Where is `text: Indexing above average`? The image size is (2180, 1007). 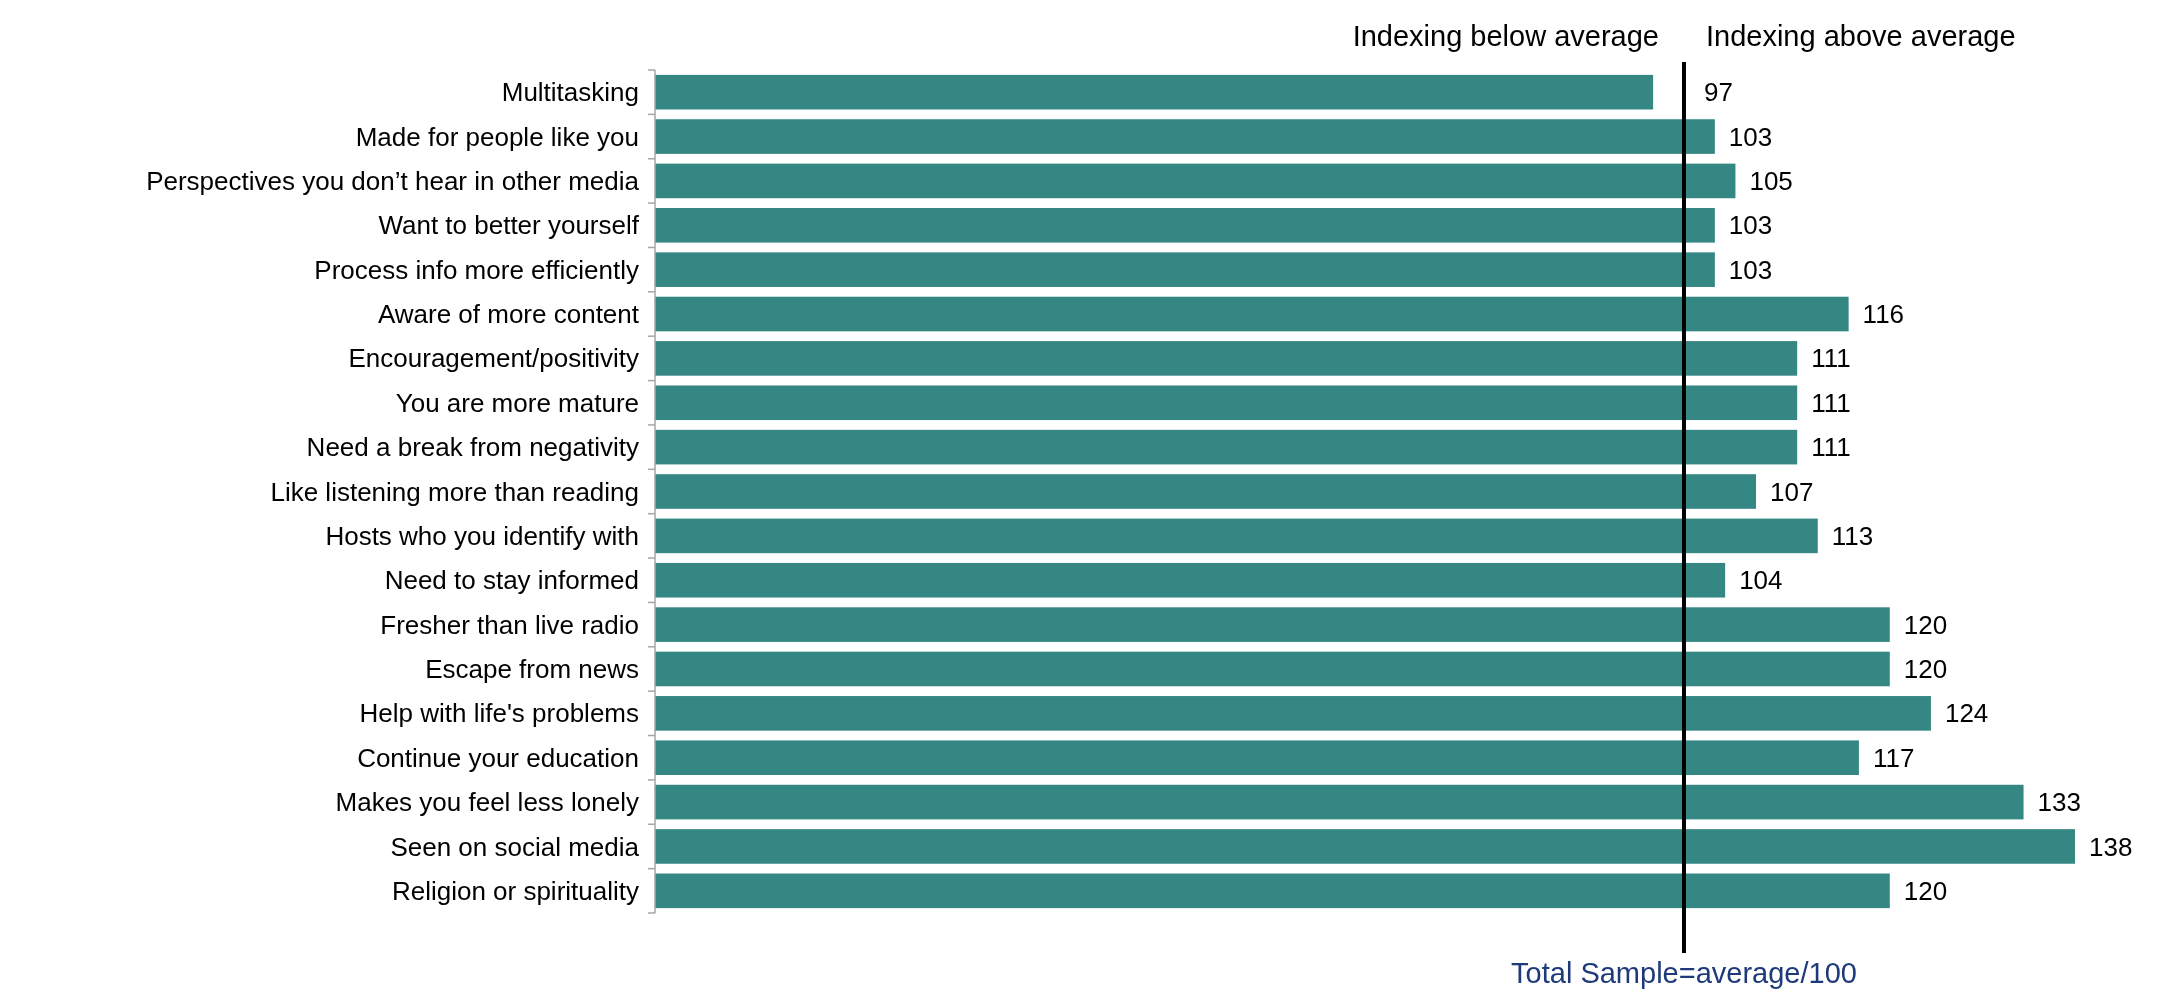
text: Indexing above average is located at coordinates (1860, 36).